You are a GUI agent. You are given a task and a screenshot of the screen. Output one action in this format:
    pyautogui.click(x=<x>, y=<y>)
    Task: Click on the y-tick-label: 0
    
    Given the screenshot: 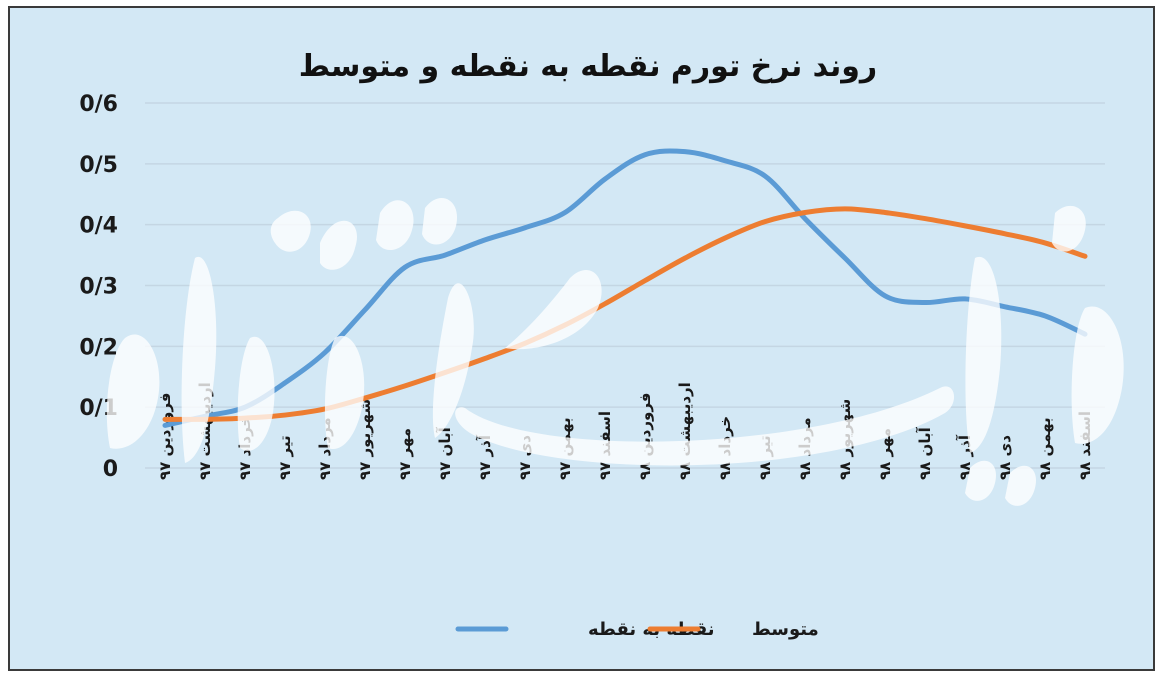 What is the action you would take?
    pyautogui.click(x=110, y=469)
    